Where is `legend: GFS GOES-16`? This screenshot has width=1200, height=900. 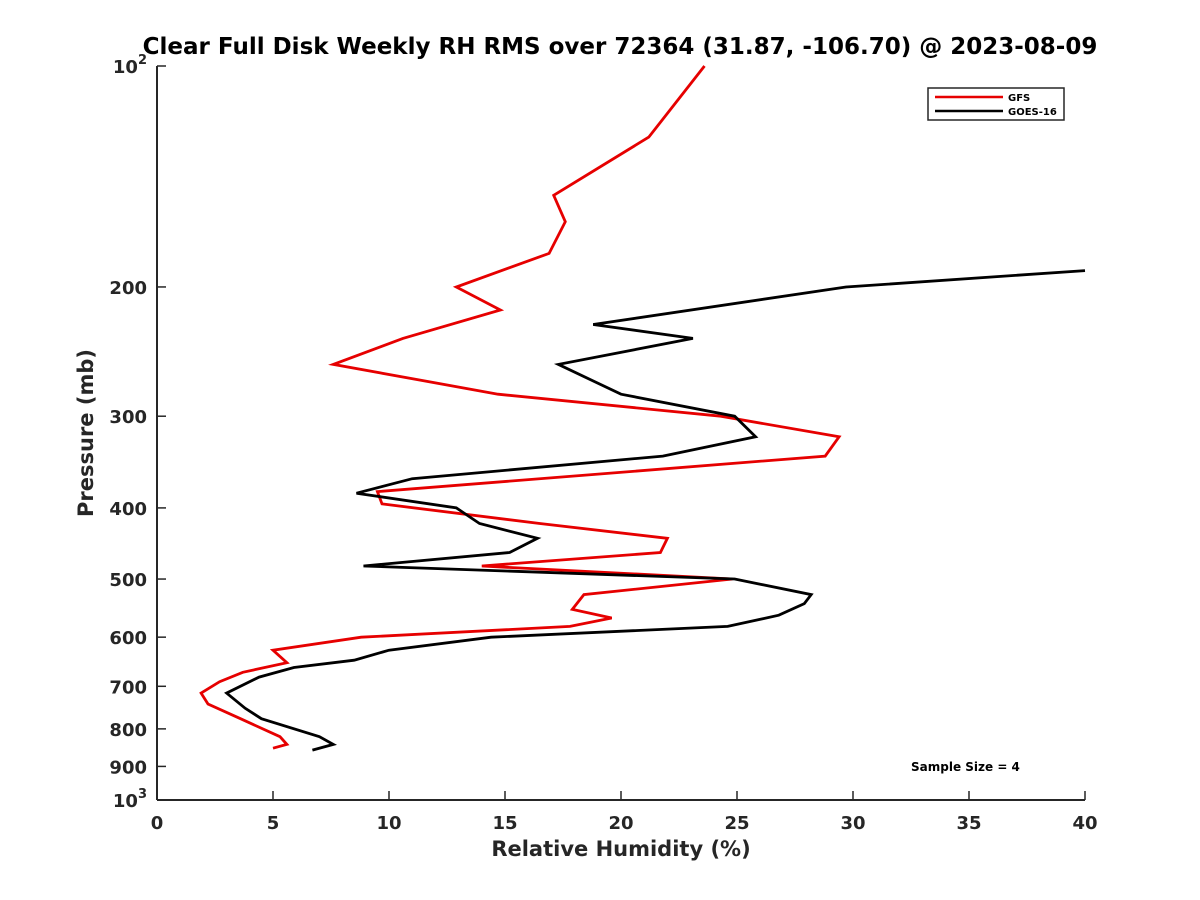
legend: GFS GOES-16 is located at coordinates (996, 104).